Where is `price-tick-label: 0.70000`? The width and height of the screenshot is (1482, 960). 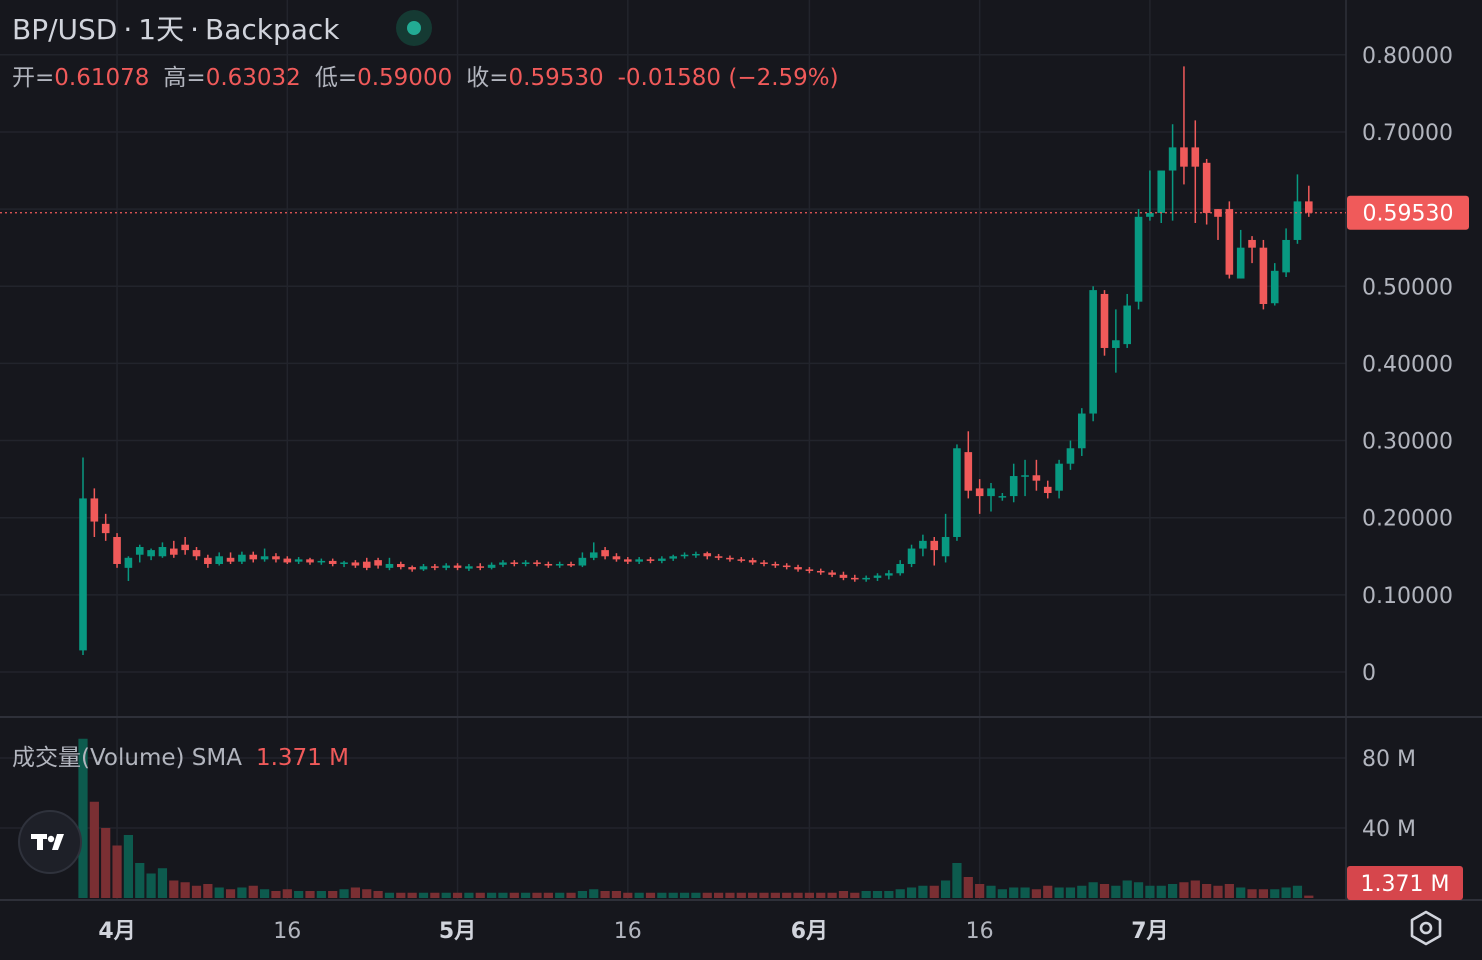 price-tick-label: 0.70000 is located at coordinates (1407, 133).